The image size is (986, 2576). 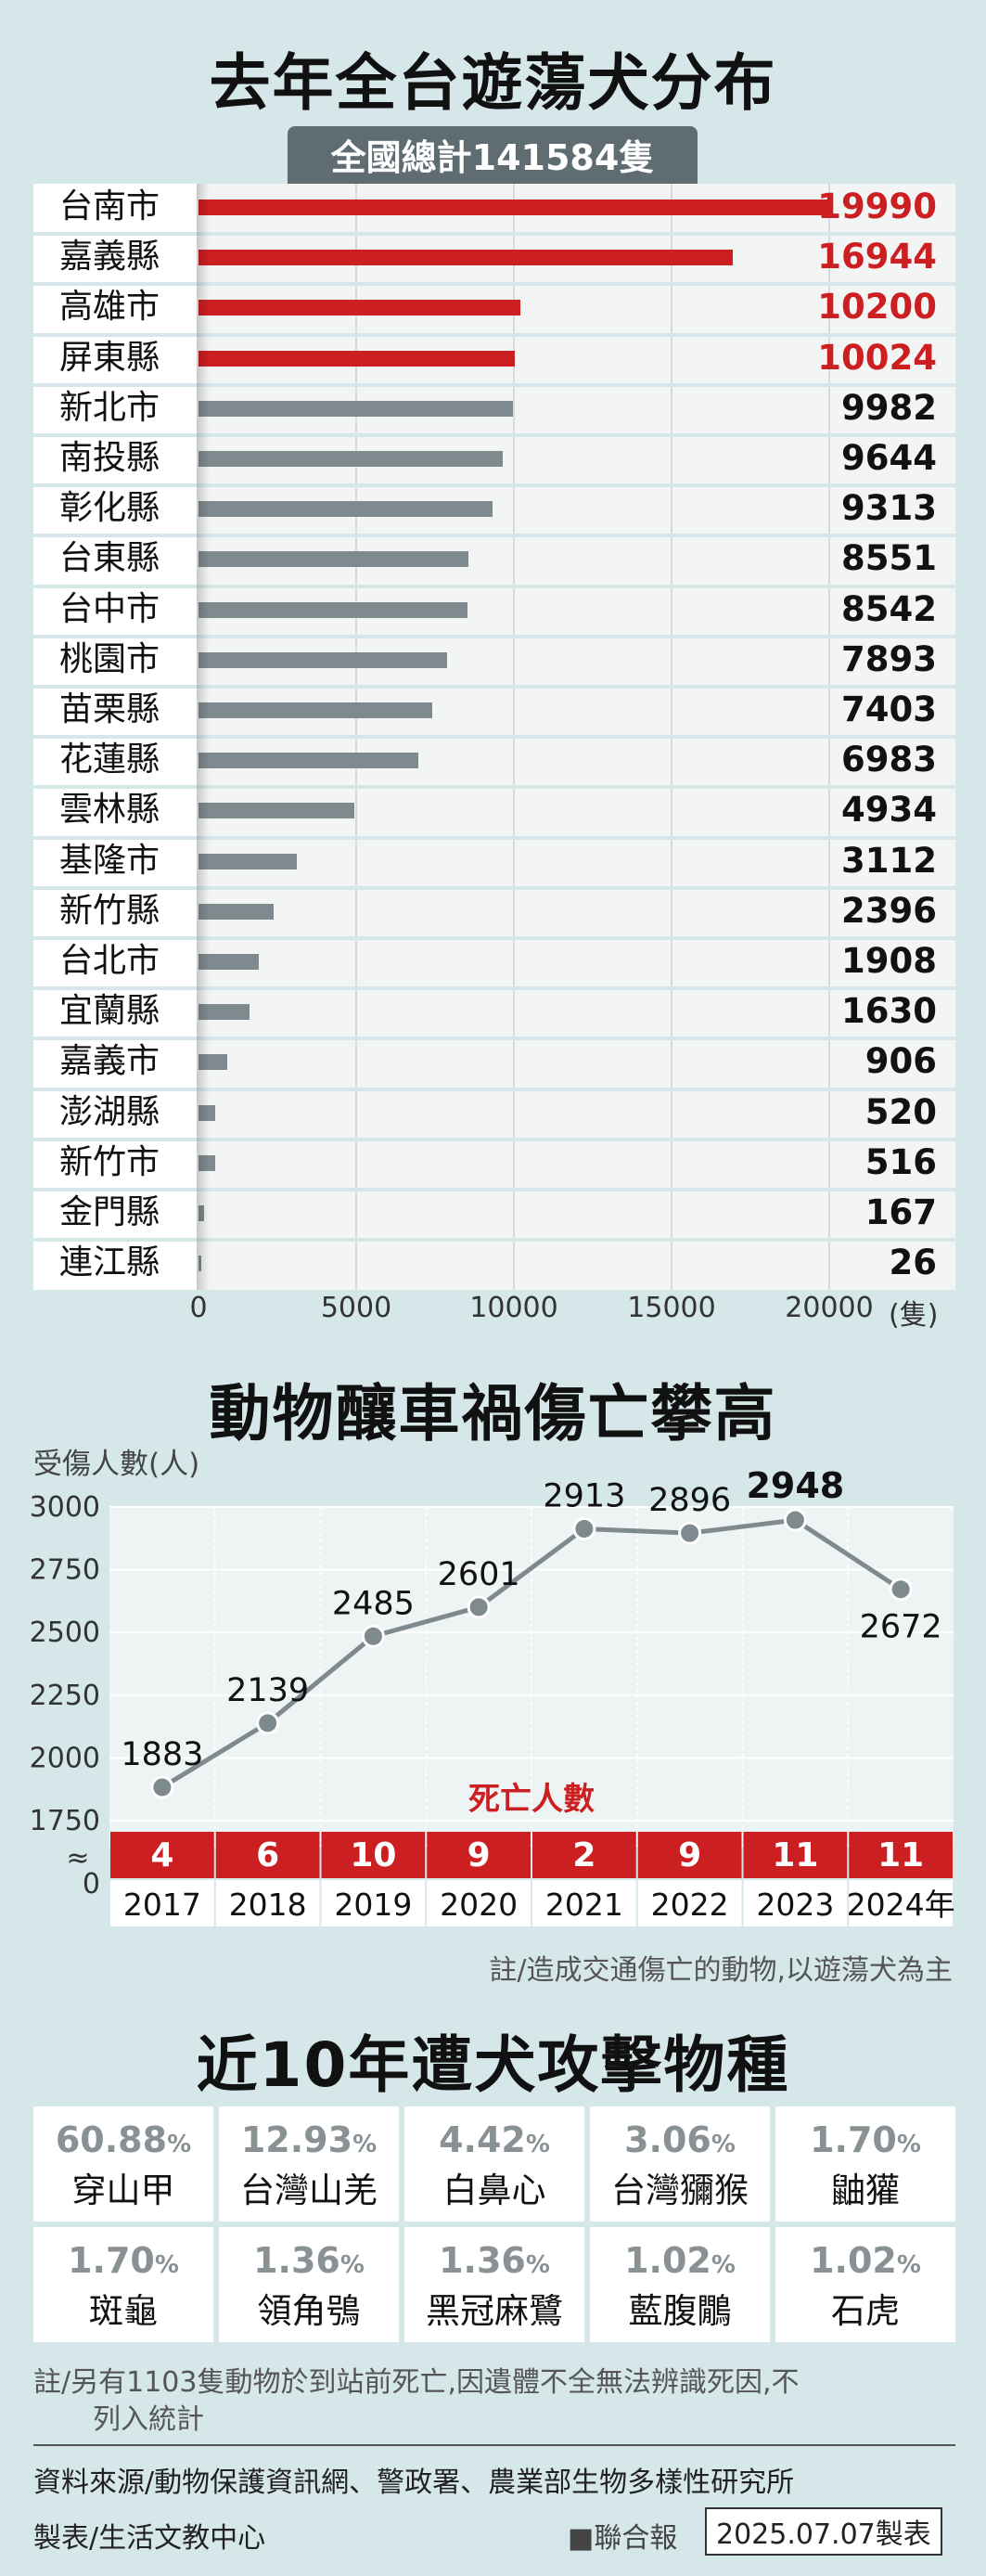 I want to click on x-tick-label: 2022, so click(x=690, y=1905).